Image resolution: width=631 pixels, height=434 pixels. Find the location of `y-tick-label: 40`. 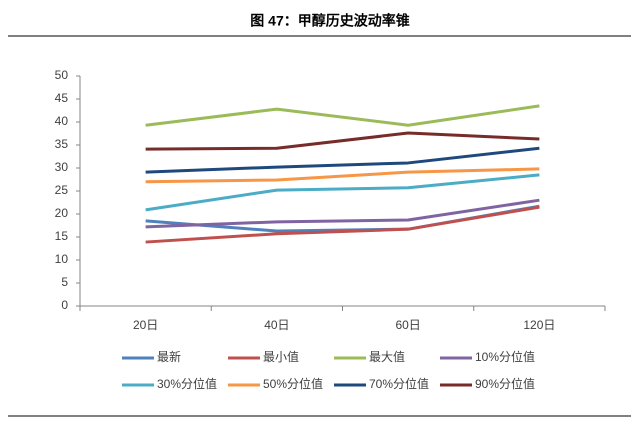

y-tick-label: 40 is located at coordinates (62, 121).